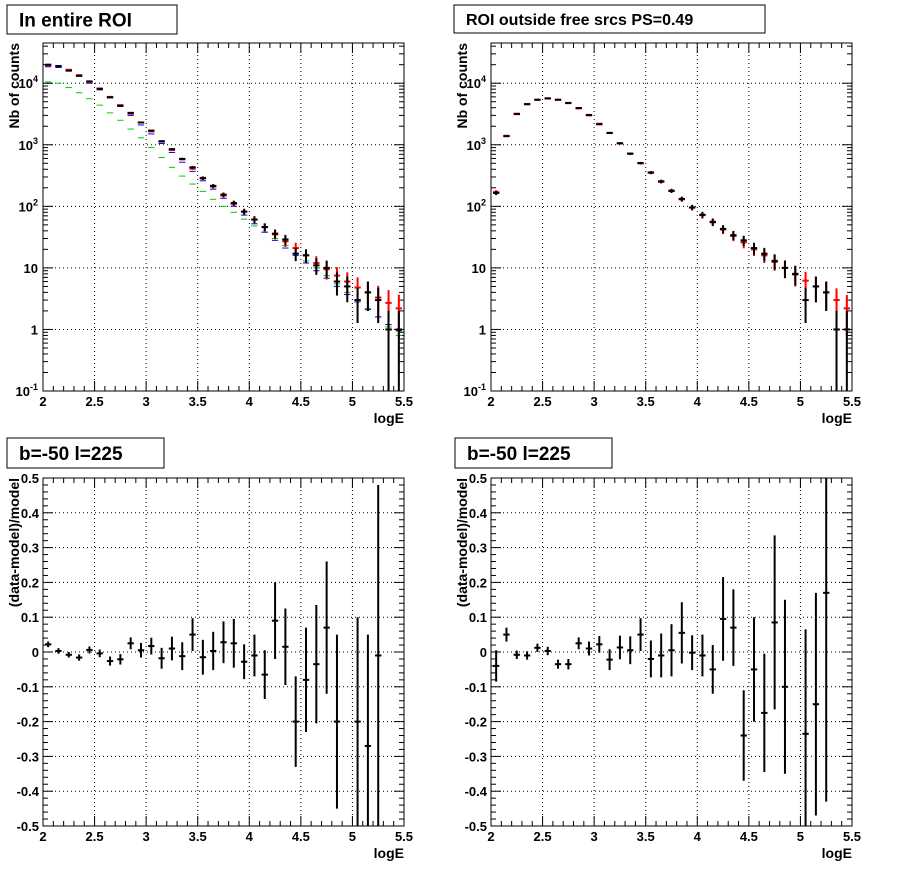  I want to click on y-tick-label: 10², so click(476, 205).